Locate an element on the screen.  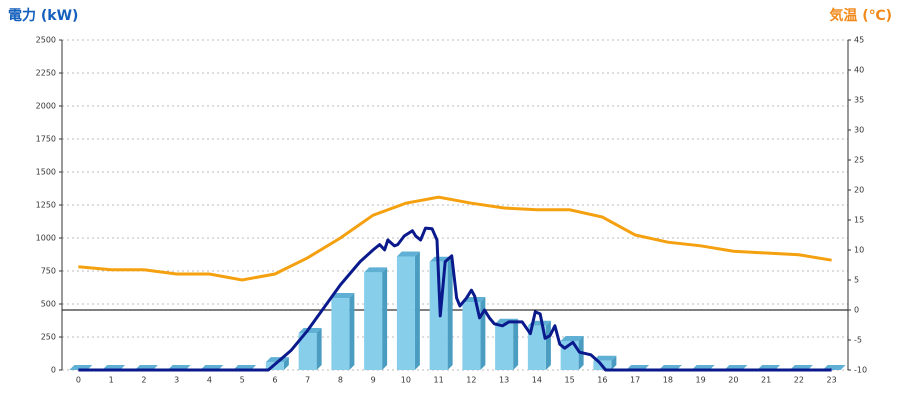
y-tick-label: 2000 is located at coordinates (46, 106).